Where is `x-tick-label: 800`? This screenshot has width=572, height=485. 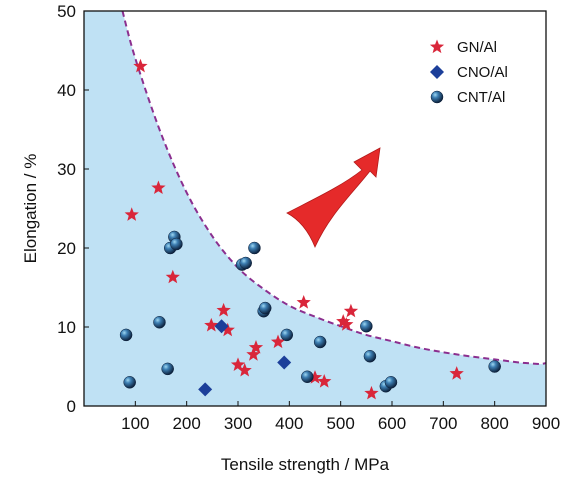 x-tick-label: 800 is located at coordinates (494, 423).